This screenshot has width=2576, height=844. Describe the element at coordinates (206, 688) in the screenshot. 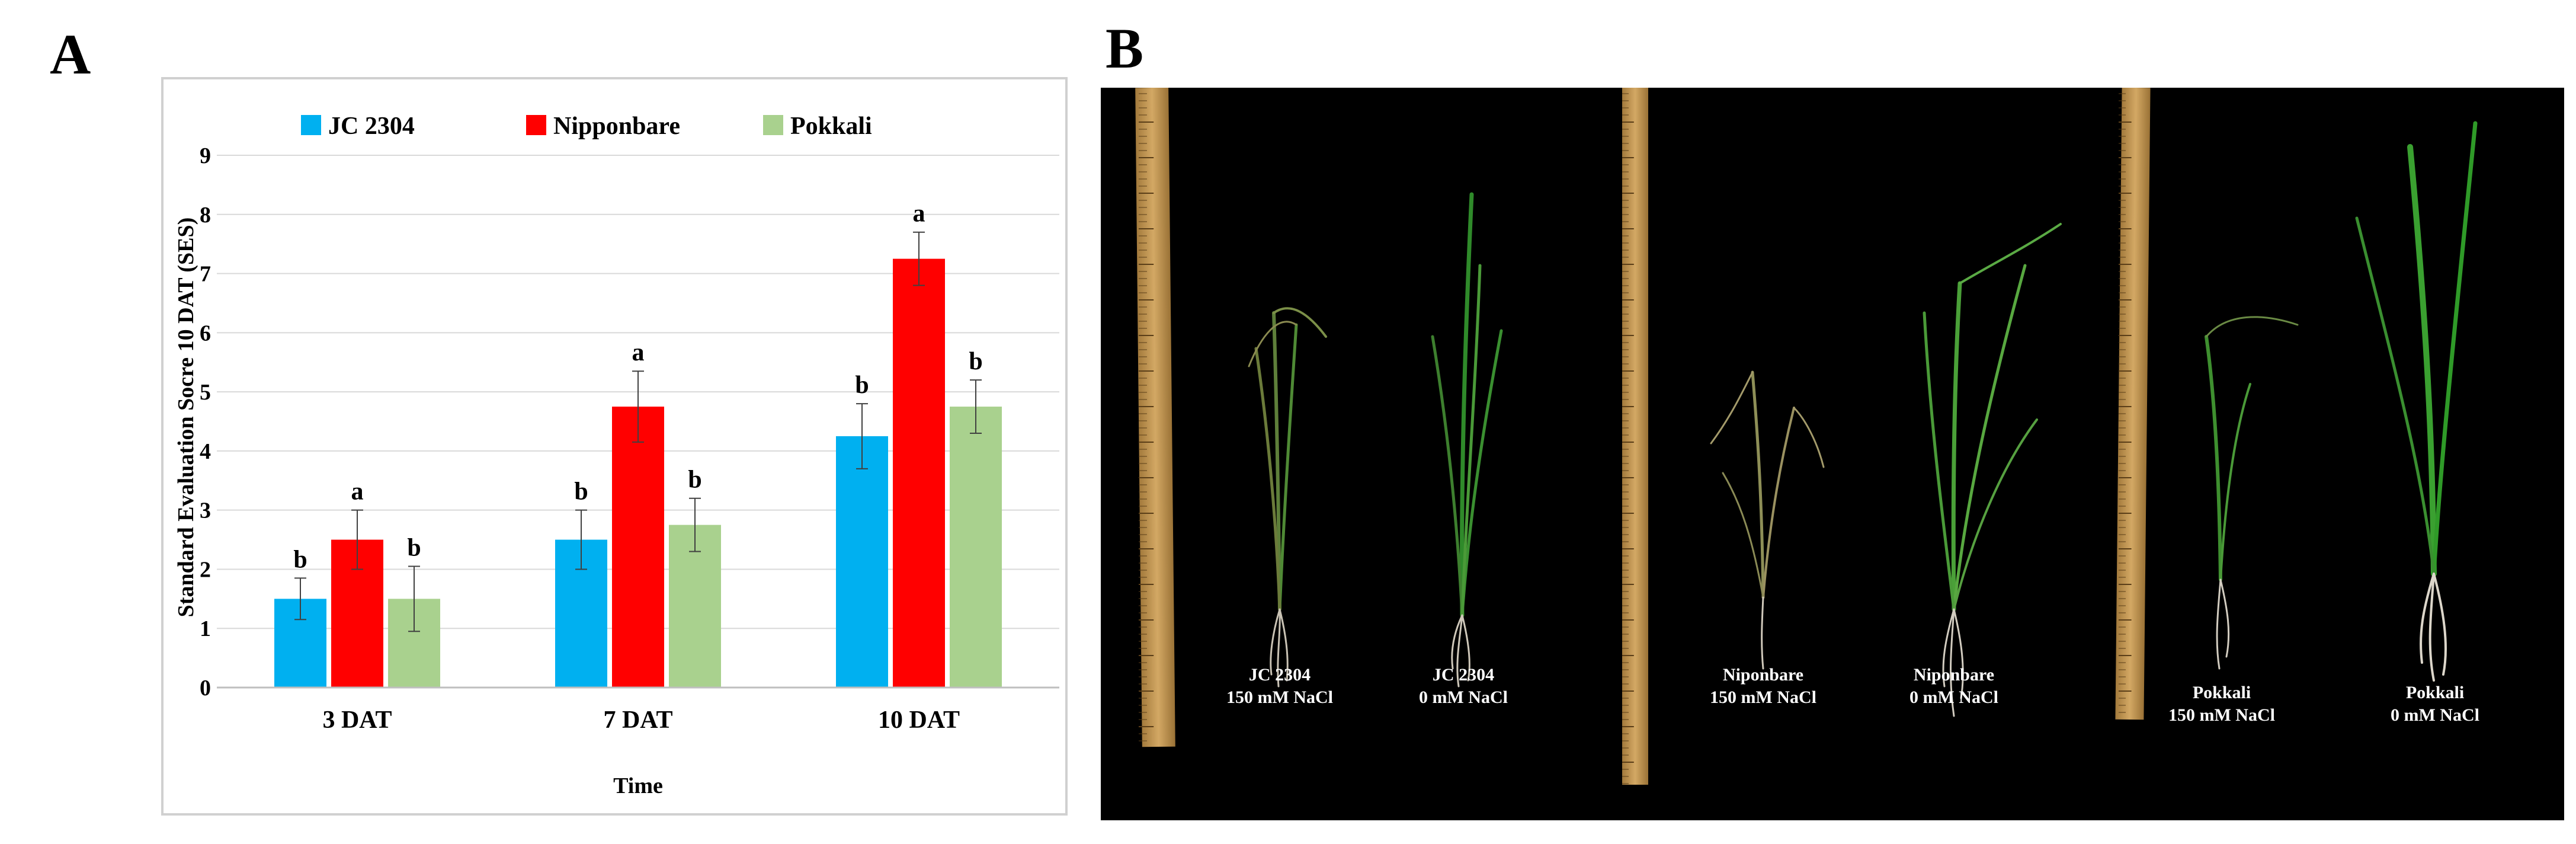

I see `y-tick-label: 0` at that location.